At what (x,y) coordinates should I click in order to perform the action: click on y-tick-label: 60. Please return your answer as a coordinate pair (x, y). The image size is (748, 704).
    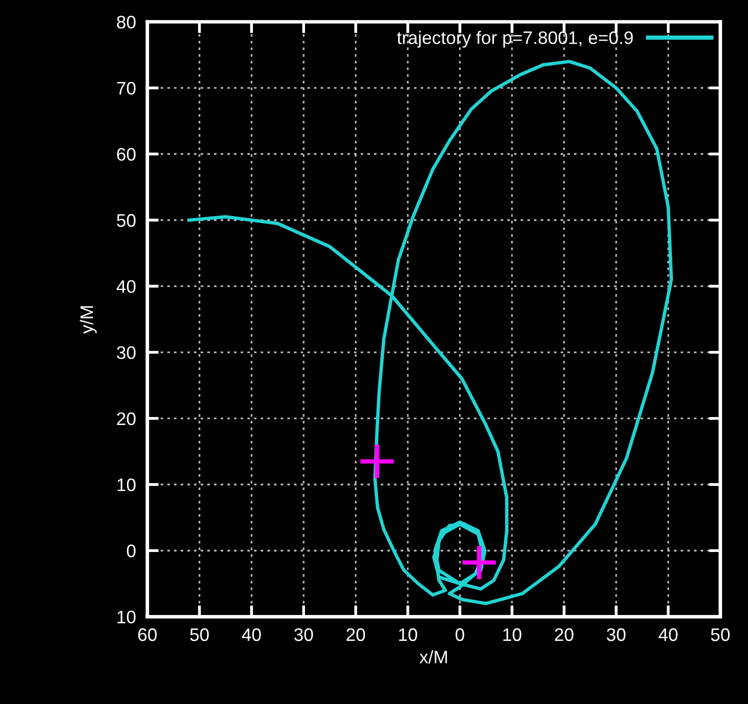
    Looking at the image, I should click on (126, 154).